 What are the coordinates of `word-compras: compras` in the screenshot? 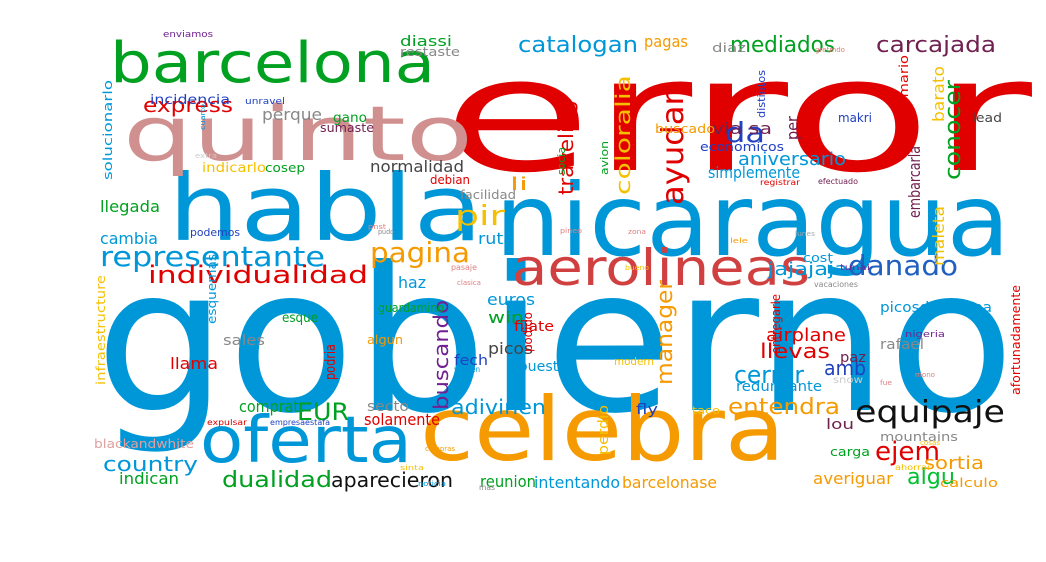 It's located at (440, 449).